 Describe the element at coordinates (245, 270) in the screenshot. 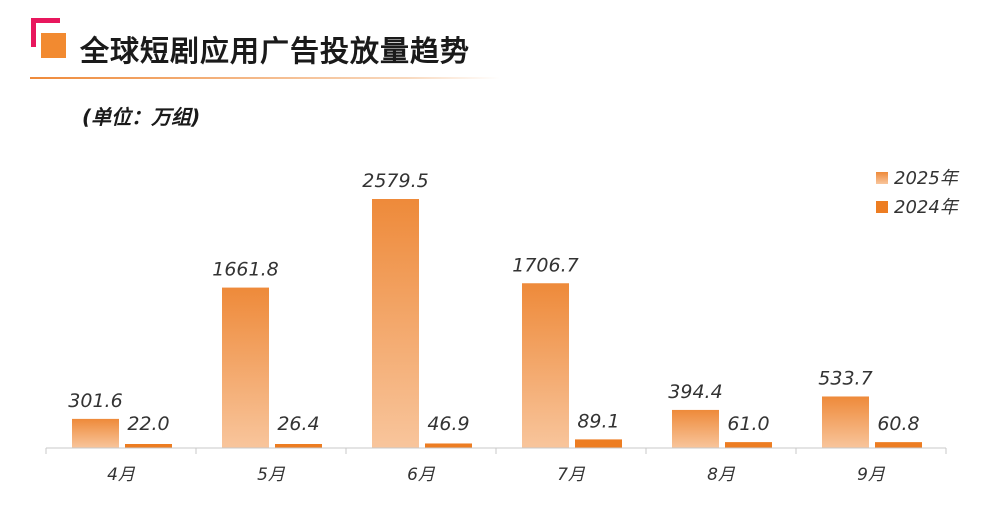

I see `data-label-2025: 1661.8` at that location.